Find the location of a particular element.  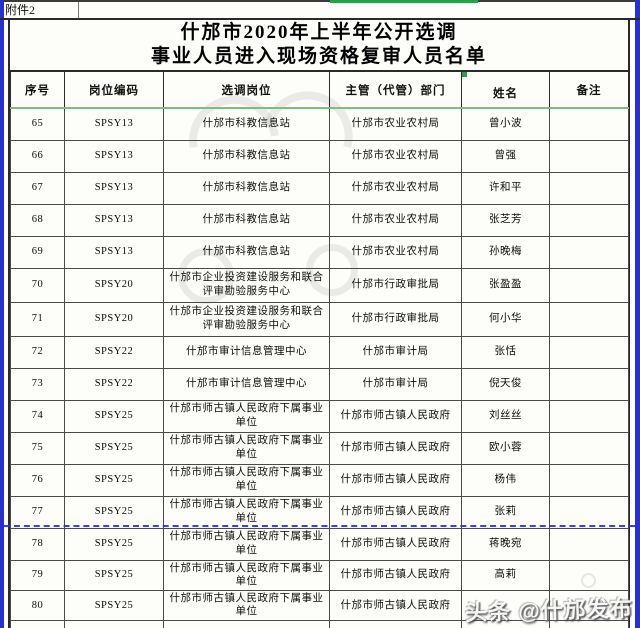

header-row: 序号 岗位编码 选调岗位 主管（代管）部门 姓名 备注 is located at coordinates (319, 89).